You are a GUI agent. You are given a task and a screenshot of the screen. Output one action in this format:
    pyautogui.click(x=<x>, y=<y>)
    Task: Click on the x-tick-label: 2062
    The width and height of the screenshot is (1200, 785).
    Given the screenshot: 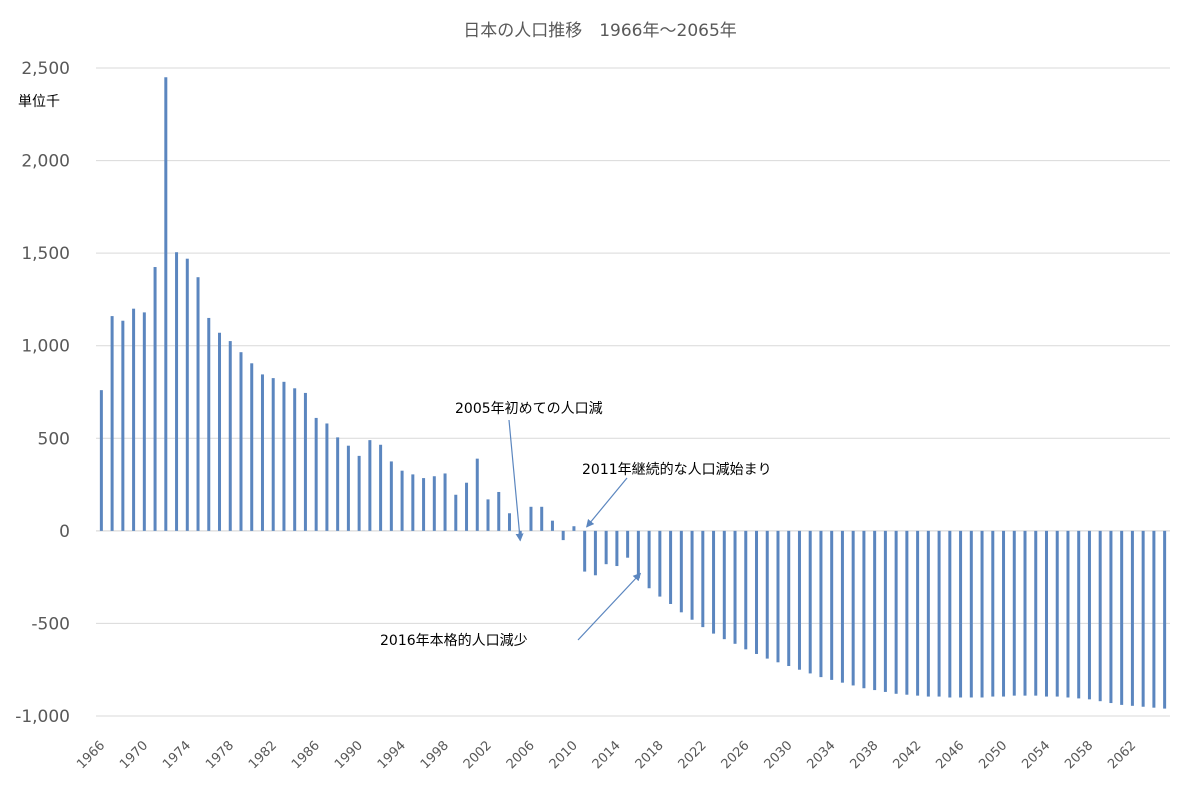 What is the action you would take?
    pyautogui.click(x=1122, y=755)
    